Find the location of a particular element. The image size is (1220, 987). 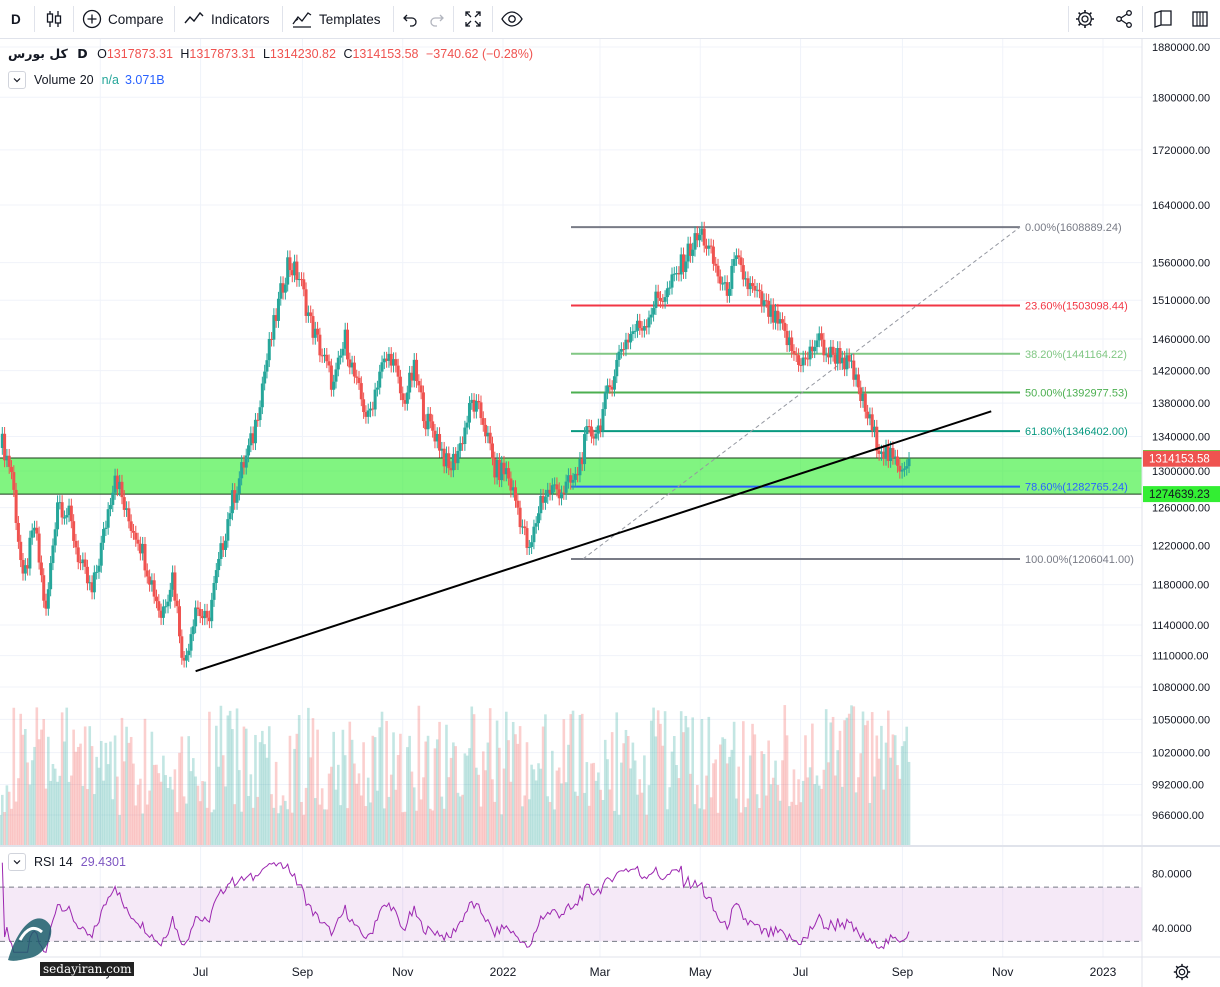

templates-button: Templates is located at coordinates (336, 19).